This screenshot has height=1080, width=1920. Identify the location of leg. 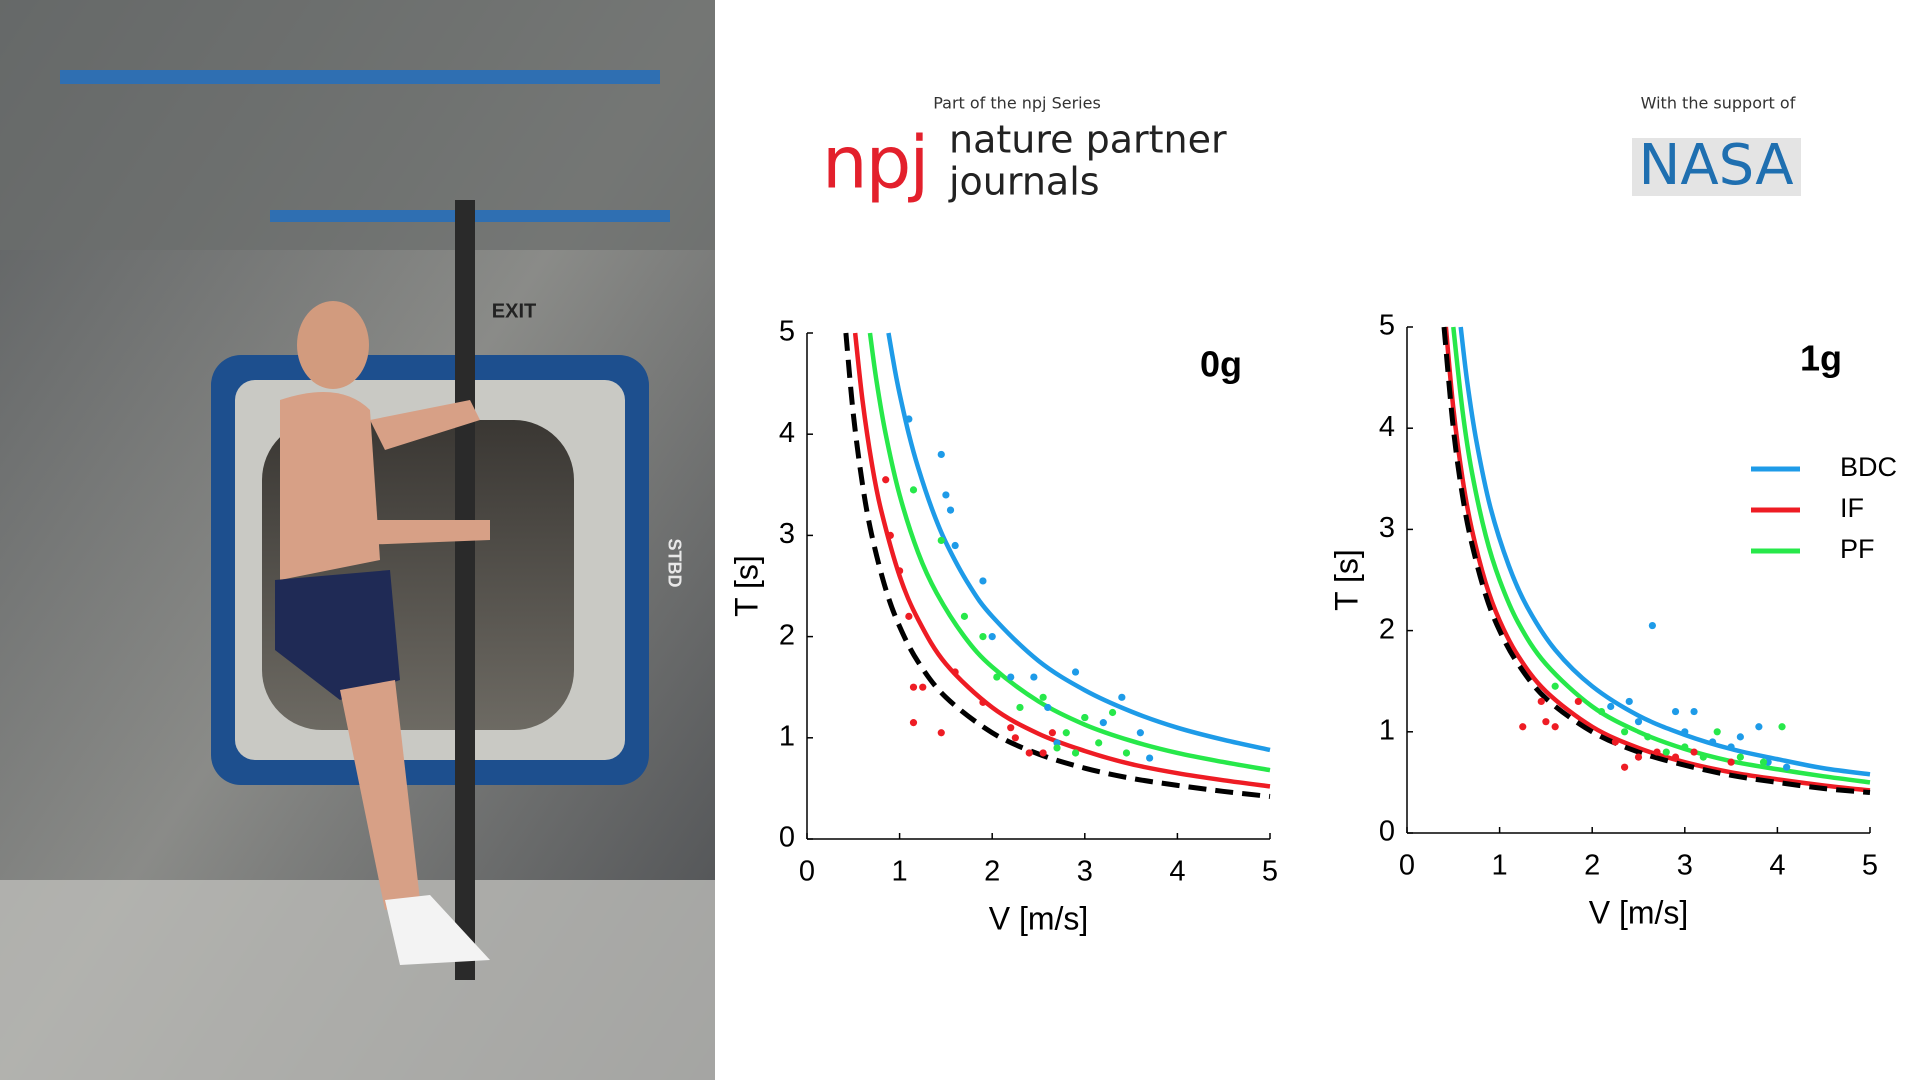
(380, 795).